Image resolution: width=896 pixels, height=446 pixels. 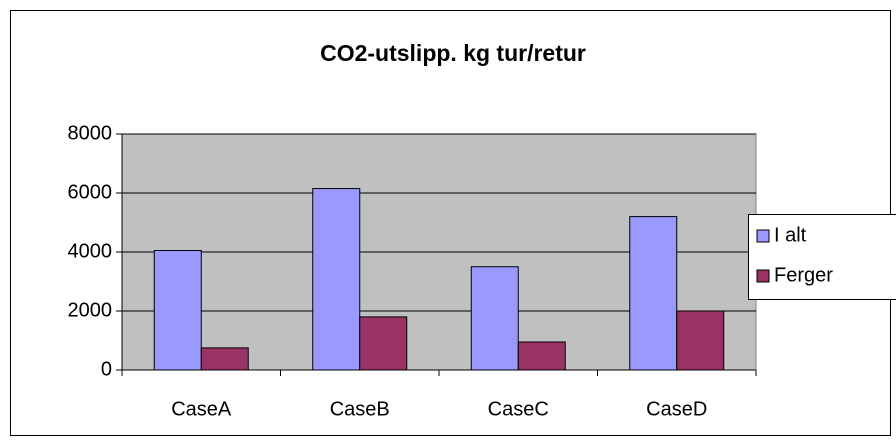 What do you see at coordinates (453, 53) in the screenshot?
I see `chart-title: CO2-utslipp. kg tur/retur` at bounding box center [453, 53].